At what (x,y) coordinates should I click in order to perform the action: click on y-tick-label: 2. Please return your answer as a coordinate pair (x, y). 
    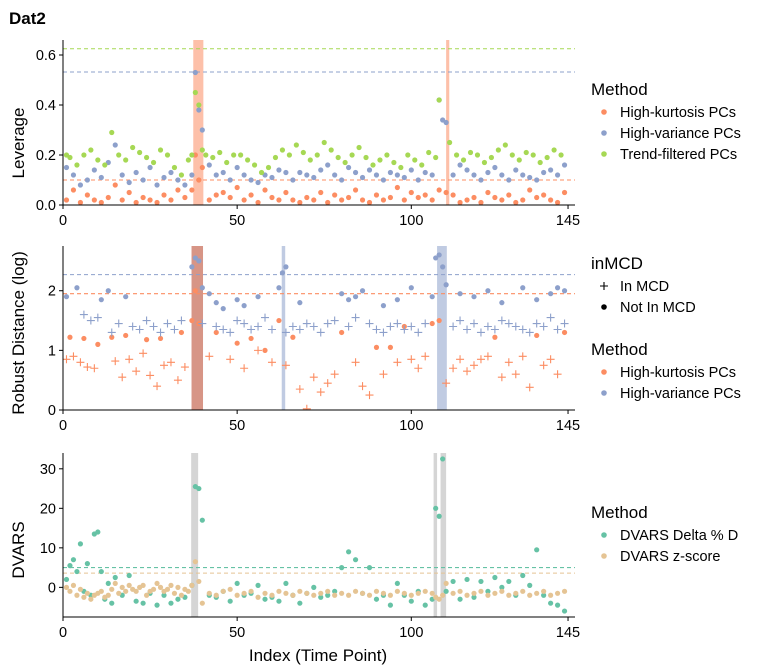
    Looking at the image, I should click on (52, 292).